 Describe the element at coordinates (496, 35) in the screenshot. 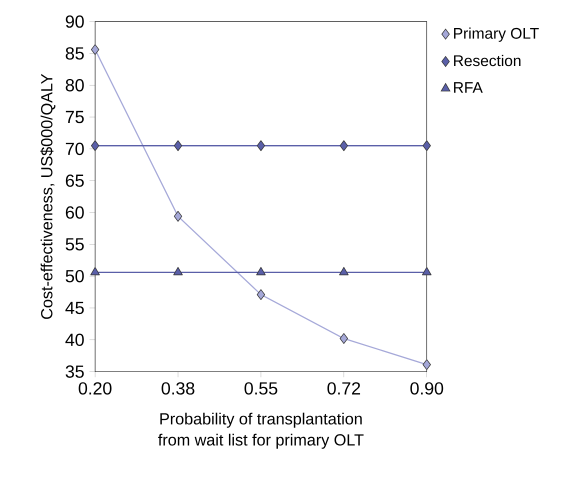

I see `legend-label: Primary OLT` at that location.